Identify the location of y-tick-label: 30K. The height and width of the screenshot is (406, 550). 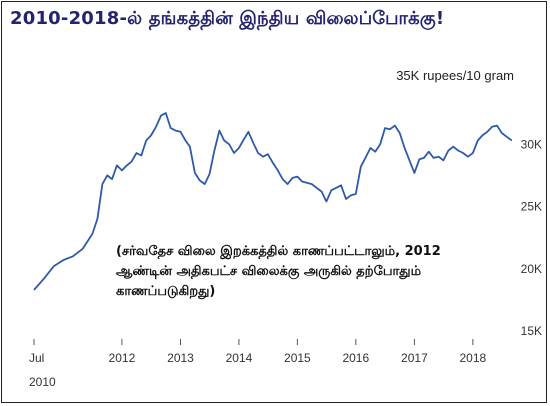
(531, 144).